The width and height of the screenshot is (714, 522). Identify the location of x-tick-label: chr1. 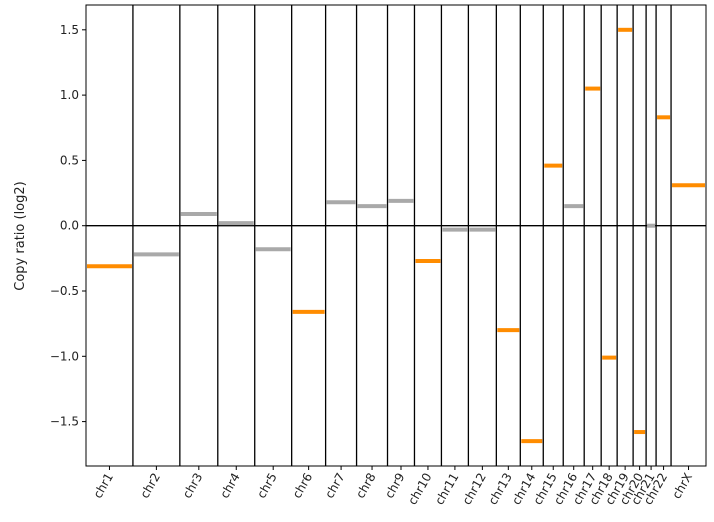
(104, 486).